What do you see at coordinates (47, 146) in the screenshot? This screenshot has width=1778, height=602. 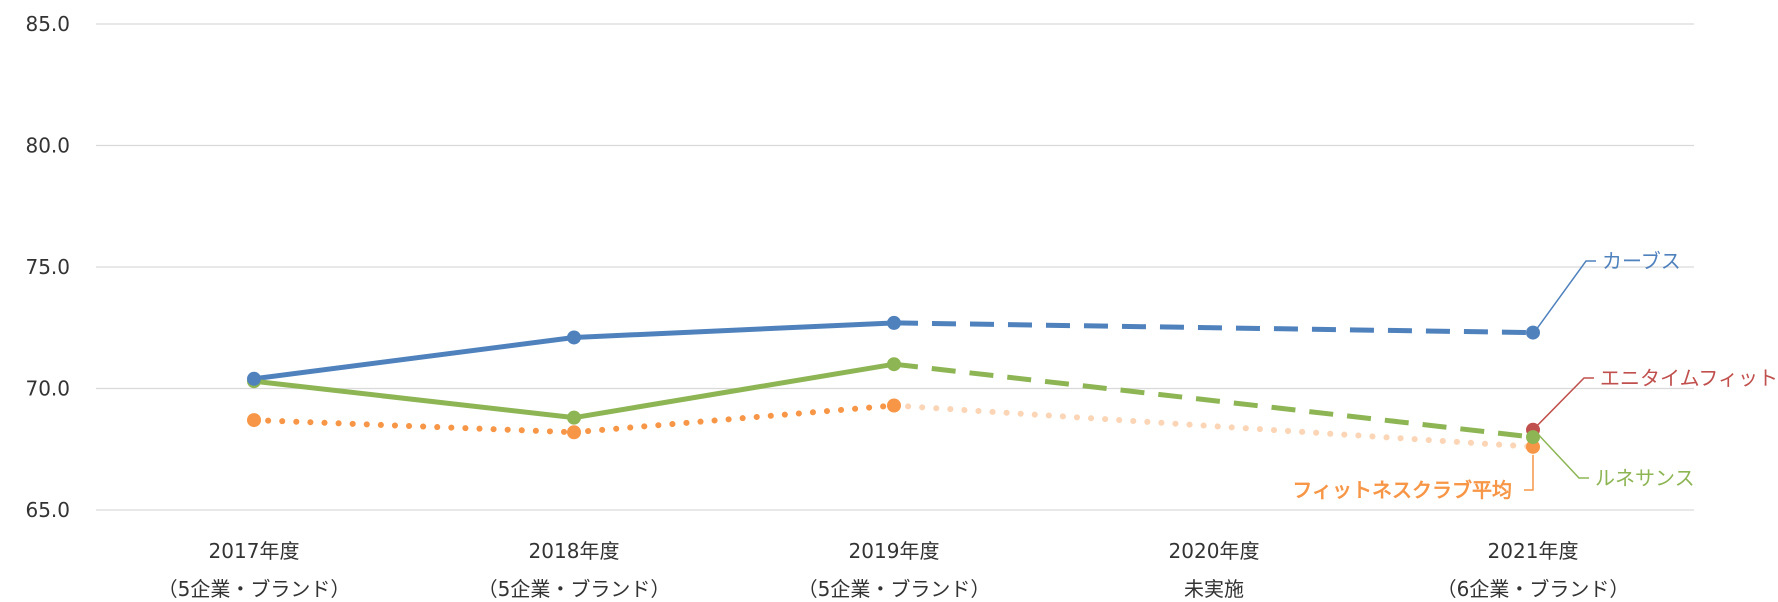 I see `y-tick-label: 80.0` at bounding box center [47, 146].